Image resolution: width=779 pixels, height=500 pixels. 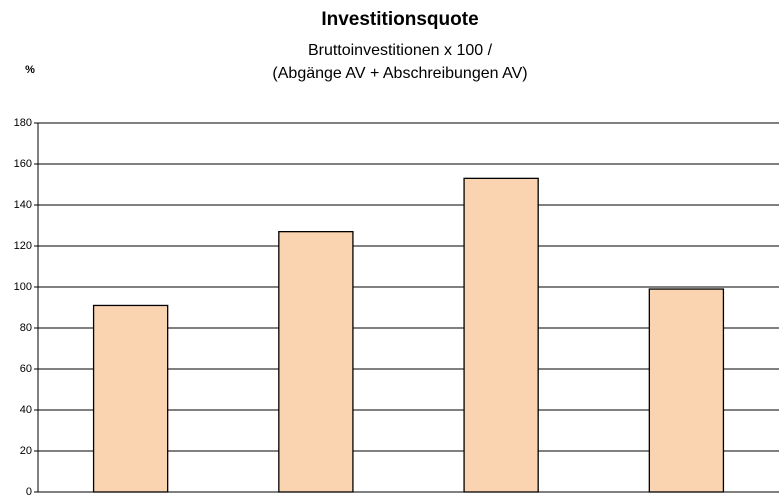 I want to click on chart-subtitle: Bruttoinvestitionen x 100 /, so click(x=400, y=50).